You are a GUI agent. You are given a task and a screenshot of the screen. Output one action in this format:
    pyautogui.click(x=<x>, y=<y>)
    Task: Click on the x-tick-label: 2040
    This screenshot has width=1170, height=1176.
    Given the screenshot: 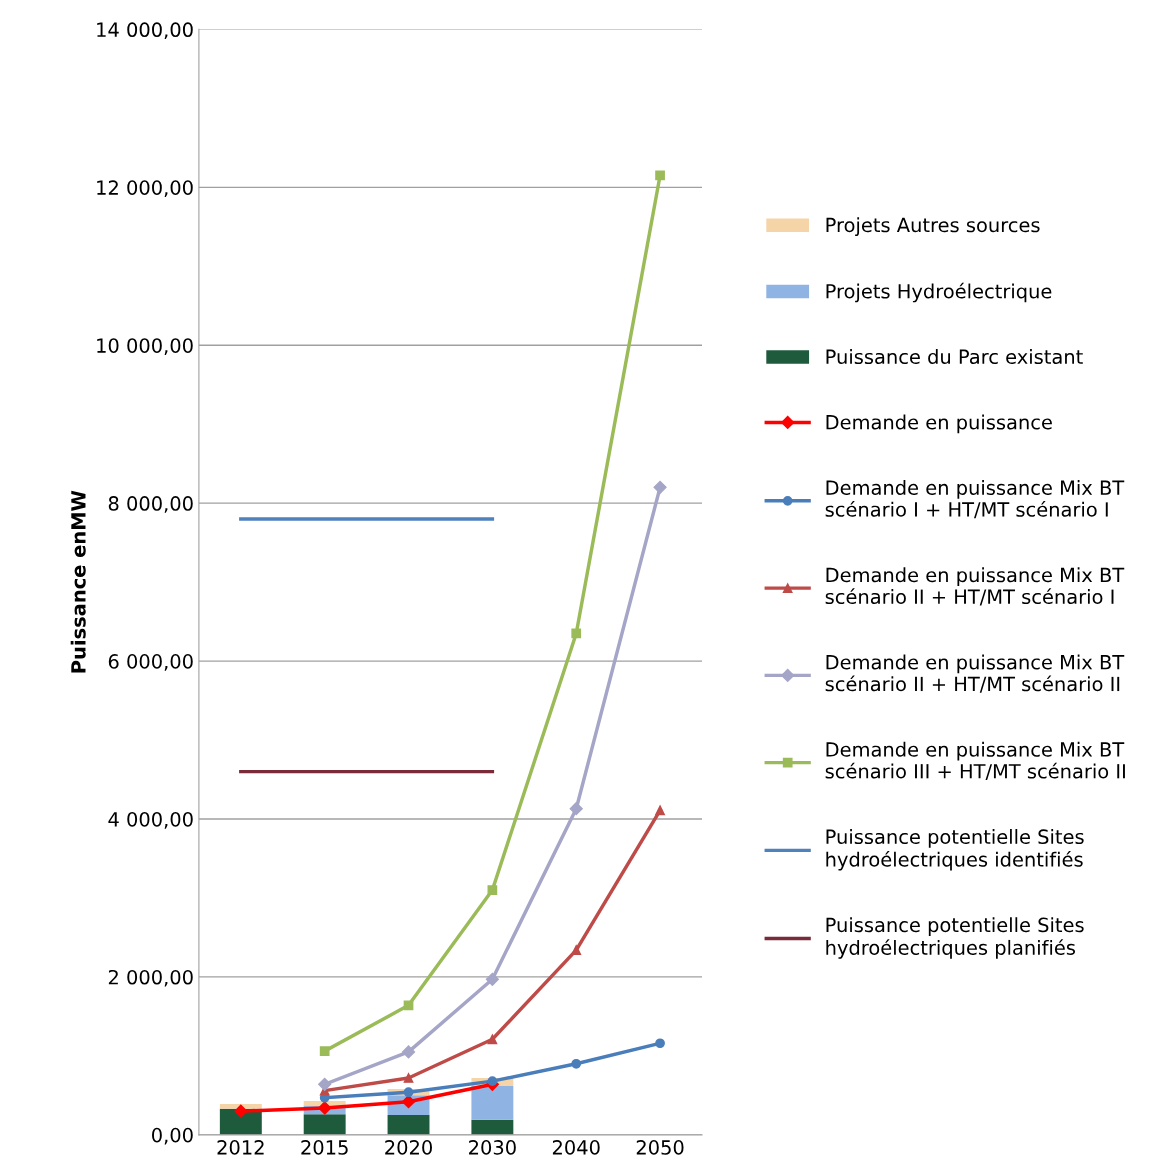 What is the action you would take?
    pyautogui.click(x=576, y=1147)
    